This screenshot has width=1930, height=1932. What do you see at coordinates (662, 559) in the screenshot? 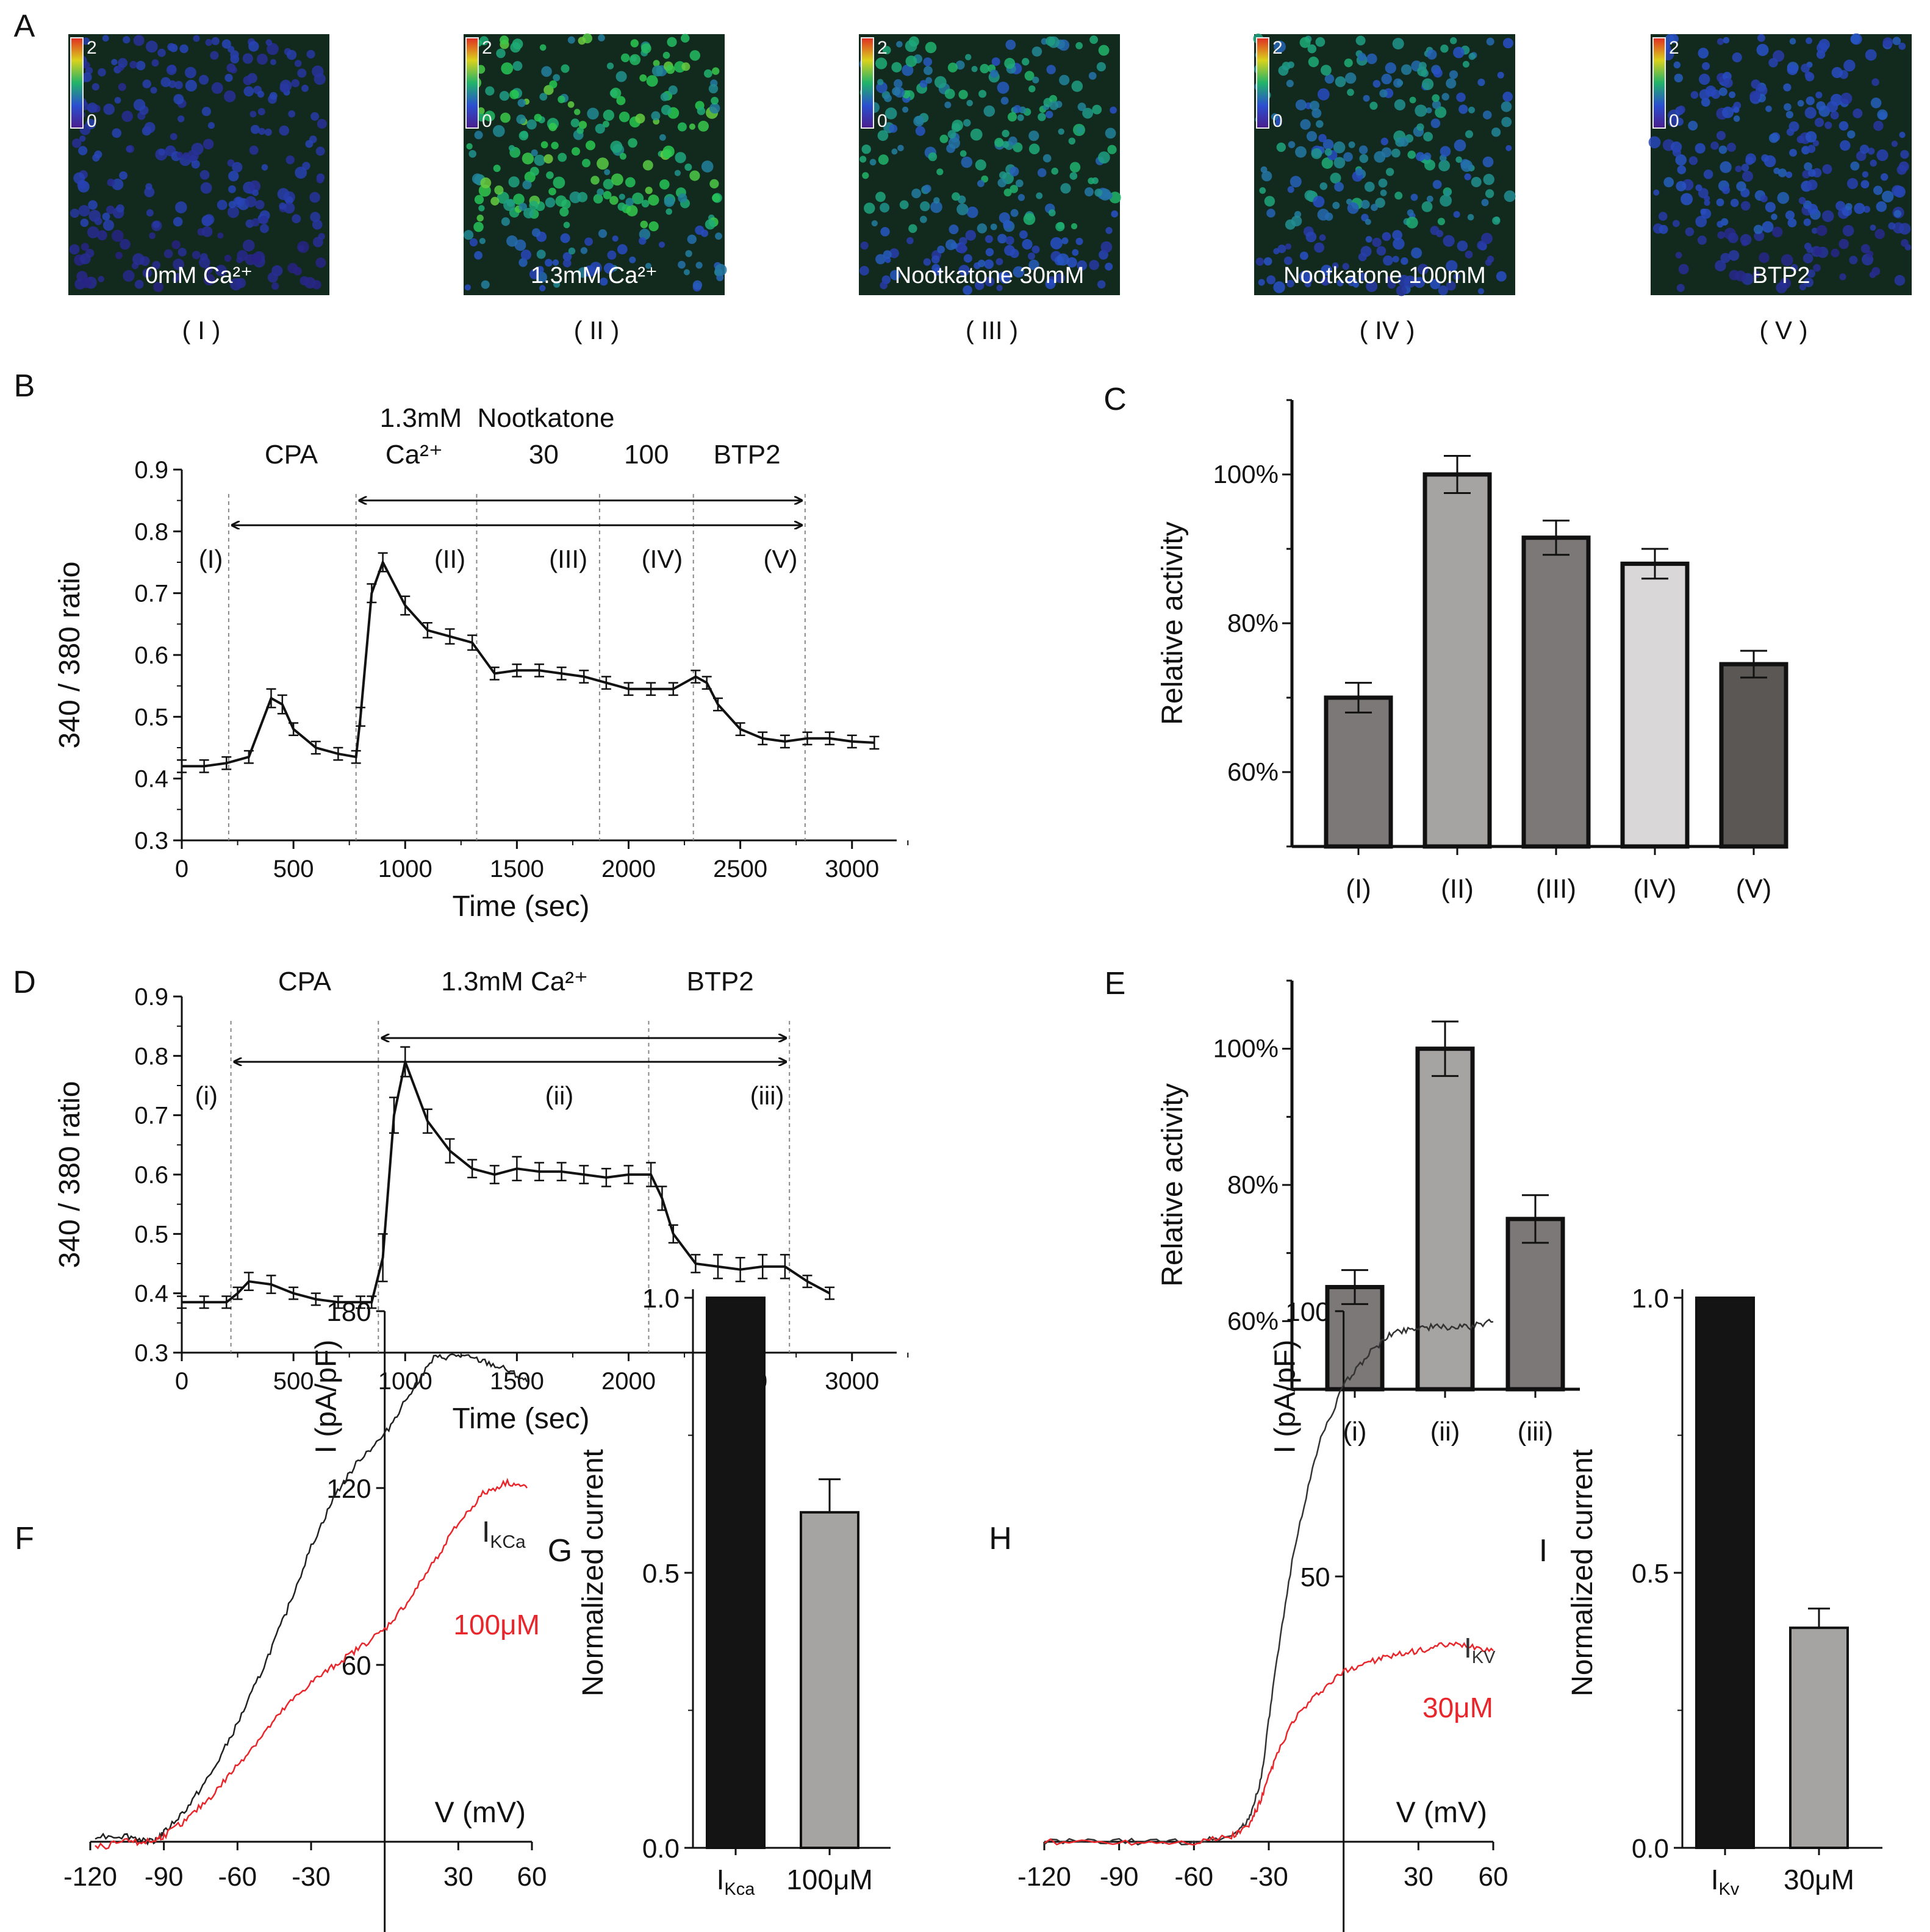
I see `region-label: (IV)` at bounding box center [662, 559].